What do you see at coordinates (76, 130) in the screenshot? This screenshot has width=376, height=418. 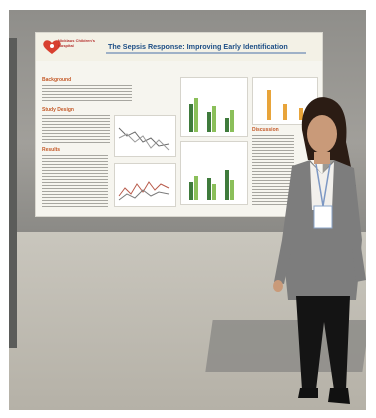 I see `study-design-text` at bounding box center [76, 130].